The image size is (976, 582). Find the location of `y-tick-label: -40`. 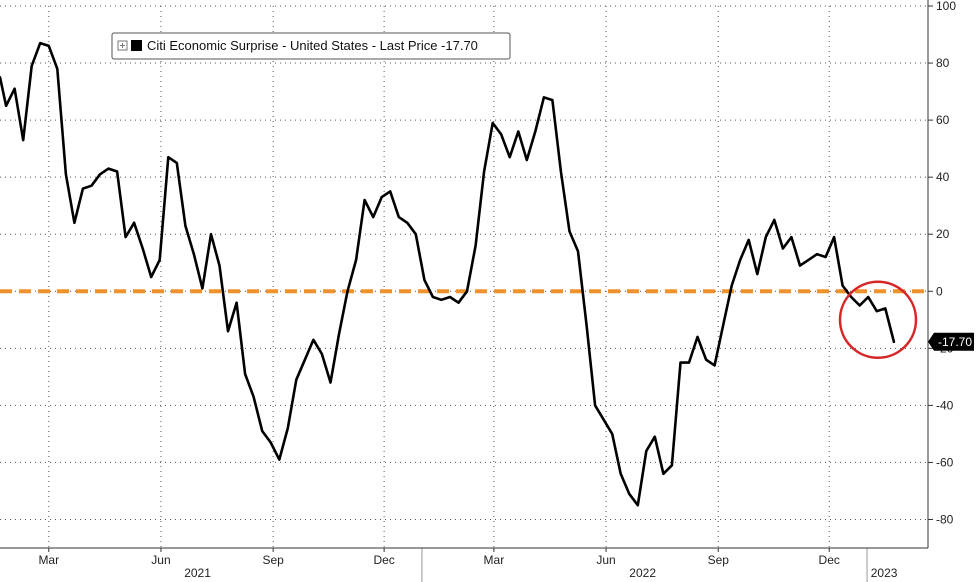

y-tick-label: -40 is located at coordinates (945, 405).